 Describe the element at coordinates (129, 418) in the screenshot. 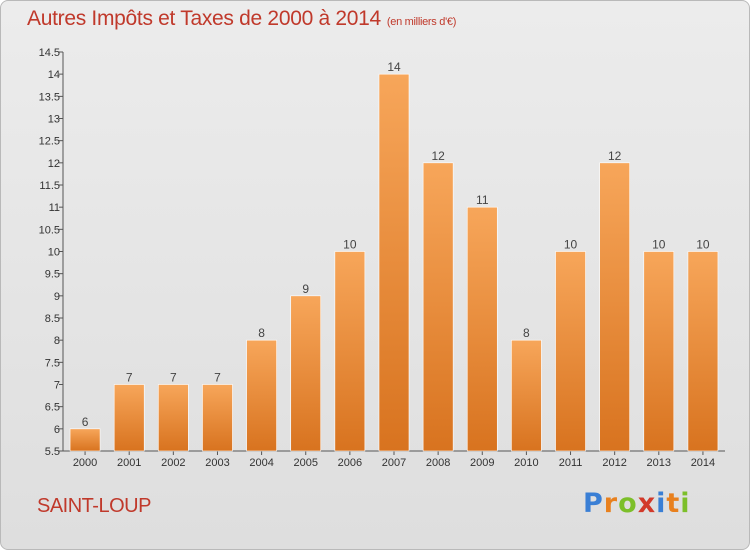

I see `bar-2001` at that location.